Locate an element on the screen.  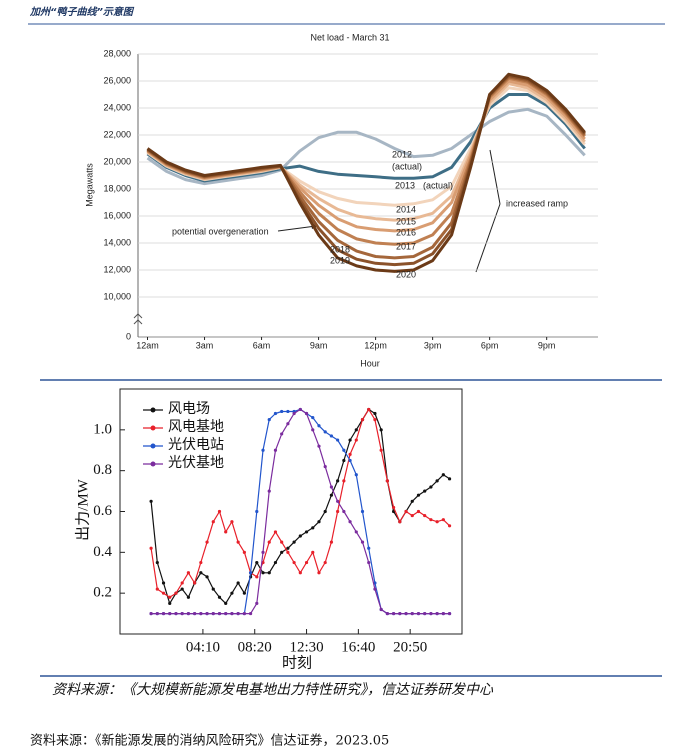
y-tick-label: 22,000 is located at coordinates (117, 134).